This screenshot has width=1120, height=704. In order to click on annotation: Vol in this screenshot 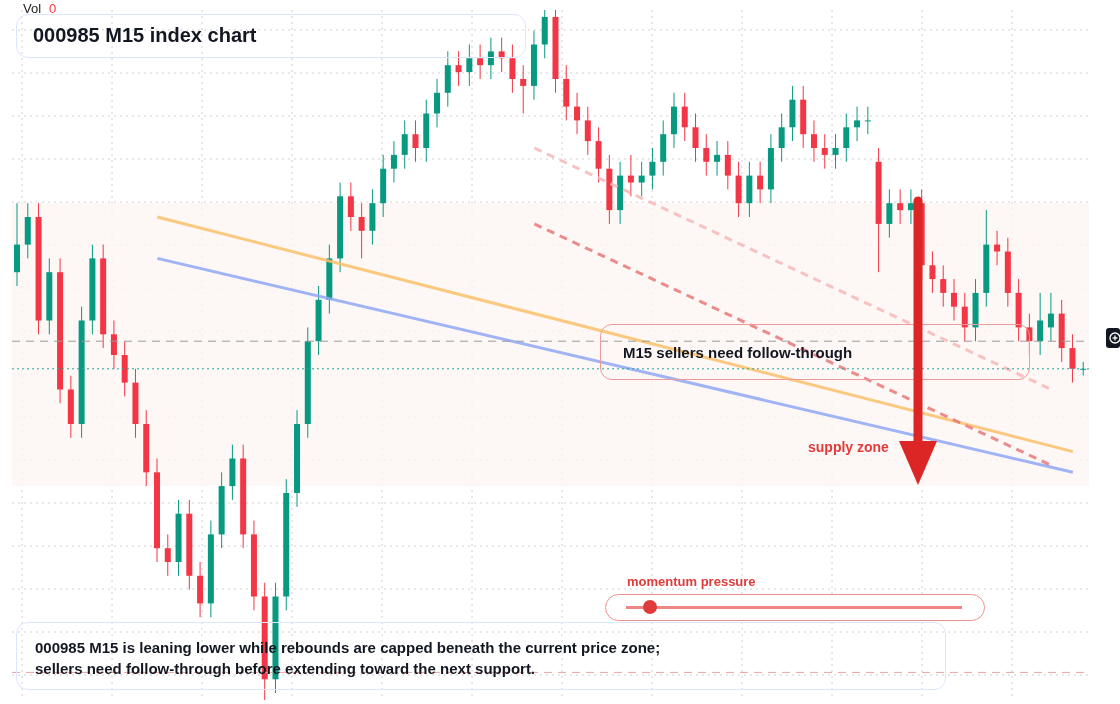, I will do `click(32, 8)`.